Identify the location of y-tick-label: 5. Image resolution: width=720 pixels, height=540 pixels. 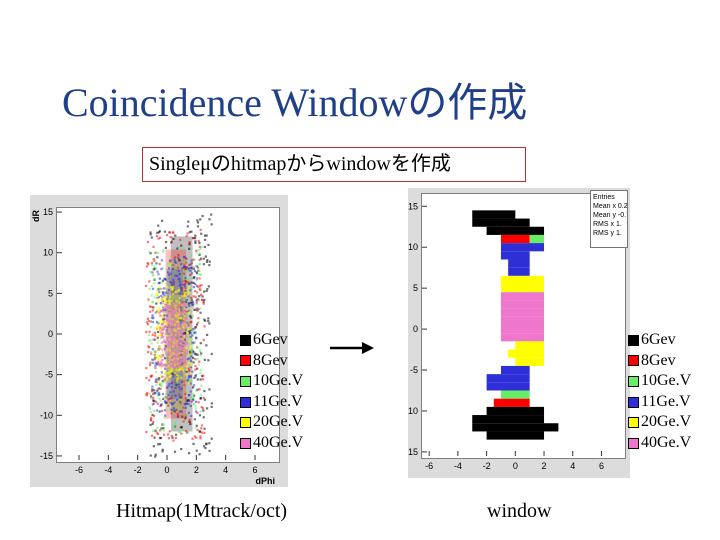
(50, 293).